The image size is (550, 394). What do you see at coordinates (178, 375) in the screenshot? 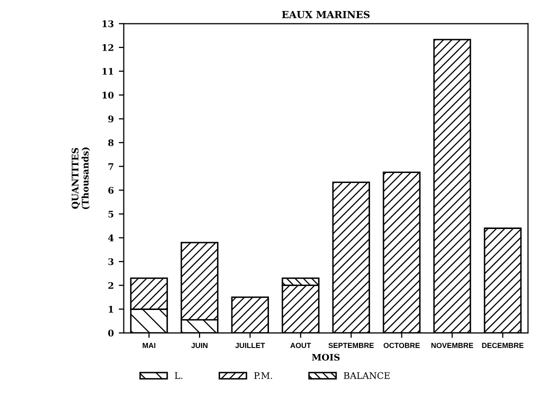
I see `legend-label: L.` at bounding box center [178, 375].